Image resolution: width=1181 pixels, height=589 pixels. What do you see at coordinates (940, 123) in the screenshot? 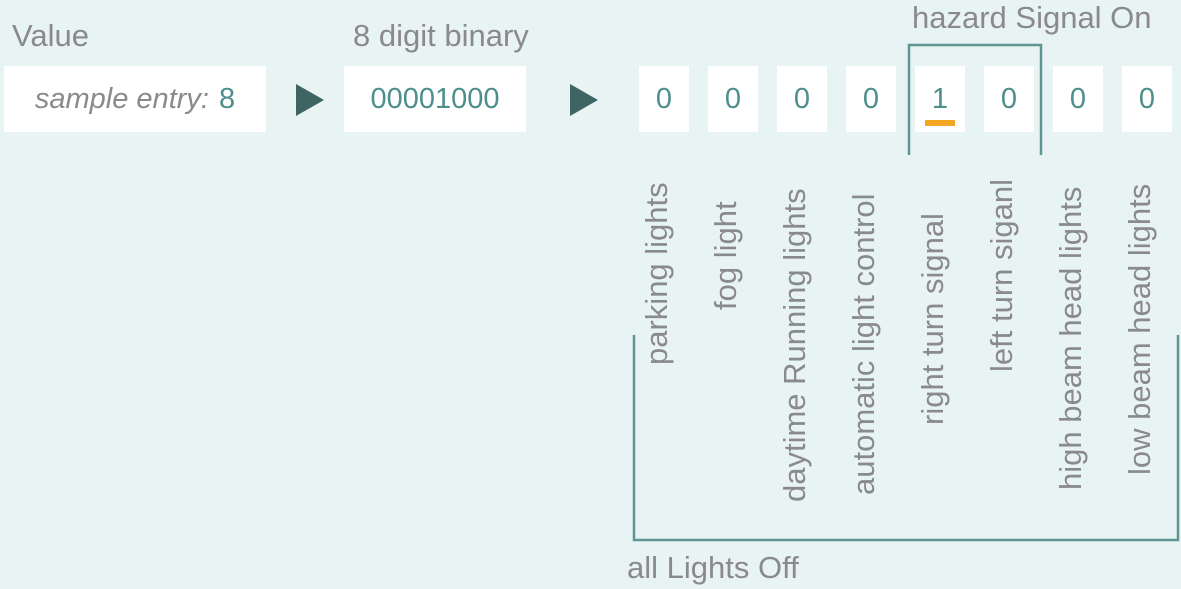
I see `highlight-underline` at bounding box center [940, 123].